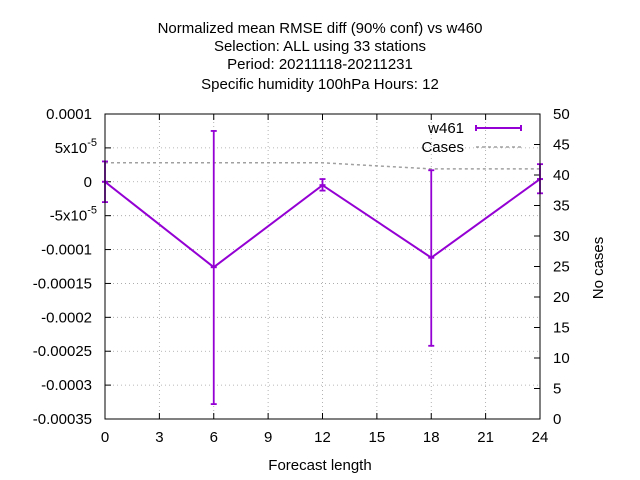 The image size is (640, 480). What do you see at coordinates (73, 215) in the screenshot?
I see `y-tick-label: -5x10⁻⁵` at bounding box center [73, 215].